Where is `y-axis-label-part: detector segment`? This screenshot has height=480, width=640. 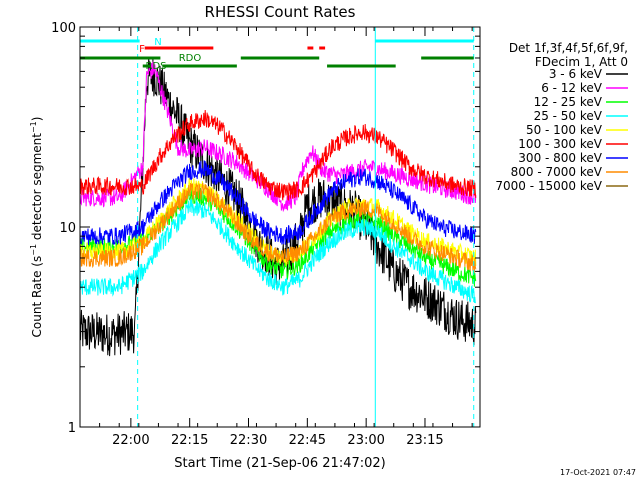
y-axis-label-part: detector segment is located at coordinates (37, 188).